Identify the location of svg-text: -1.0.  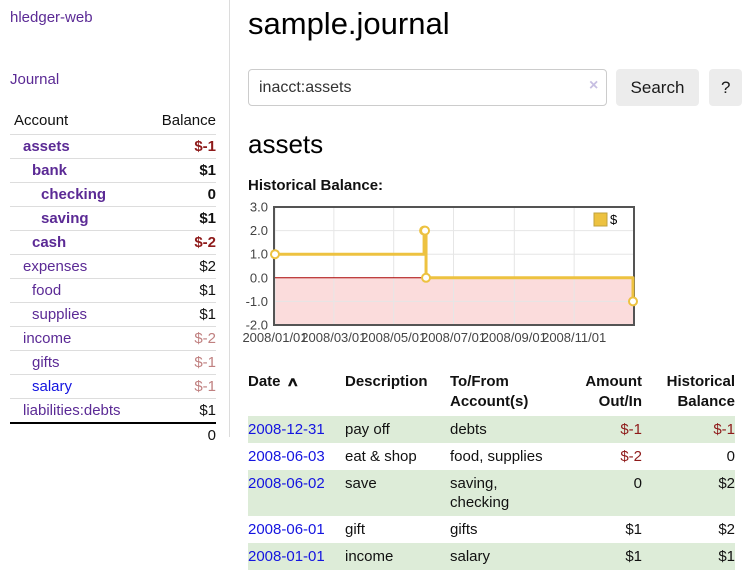
(257, 301).